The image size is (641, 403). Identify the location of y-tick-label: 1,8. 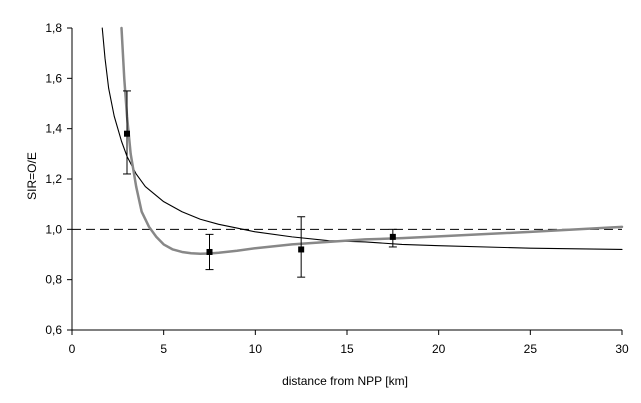
(53, 28).